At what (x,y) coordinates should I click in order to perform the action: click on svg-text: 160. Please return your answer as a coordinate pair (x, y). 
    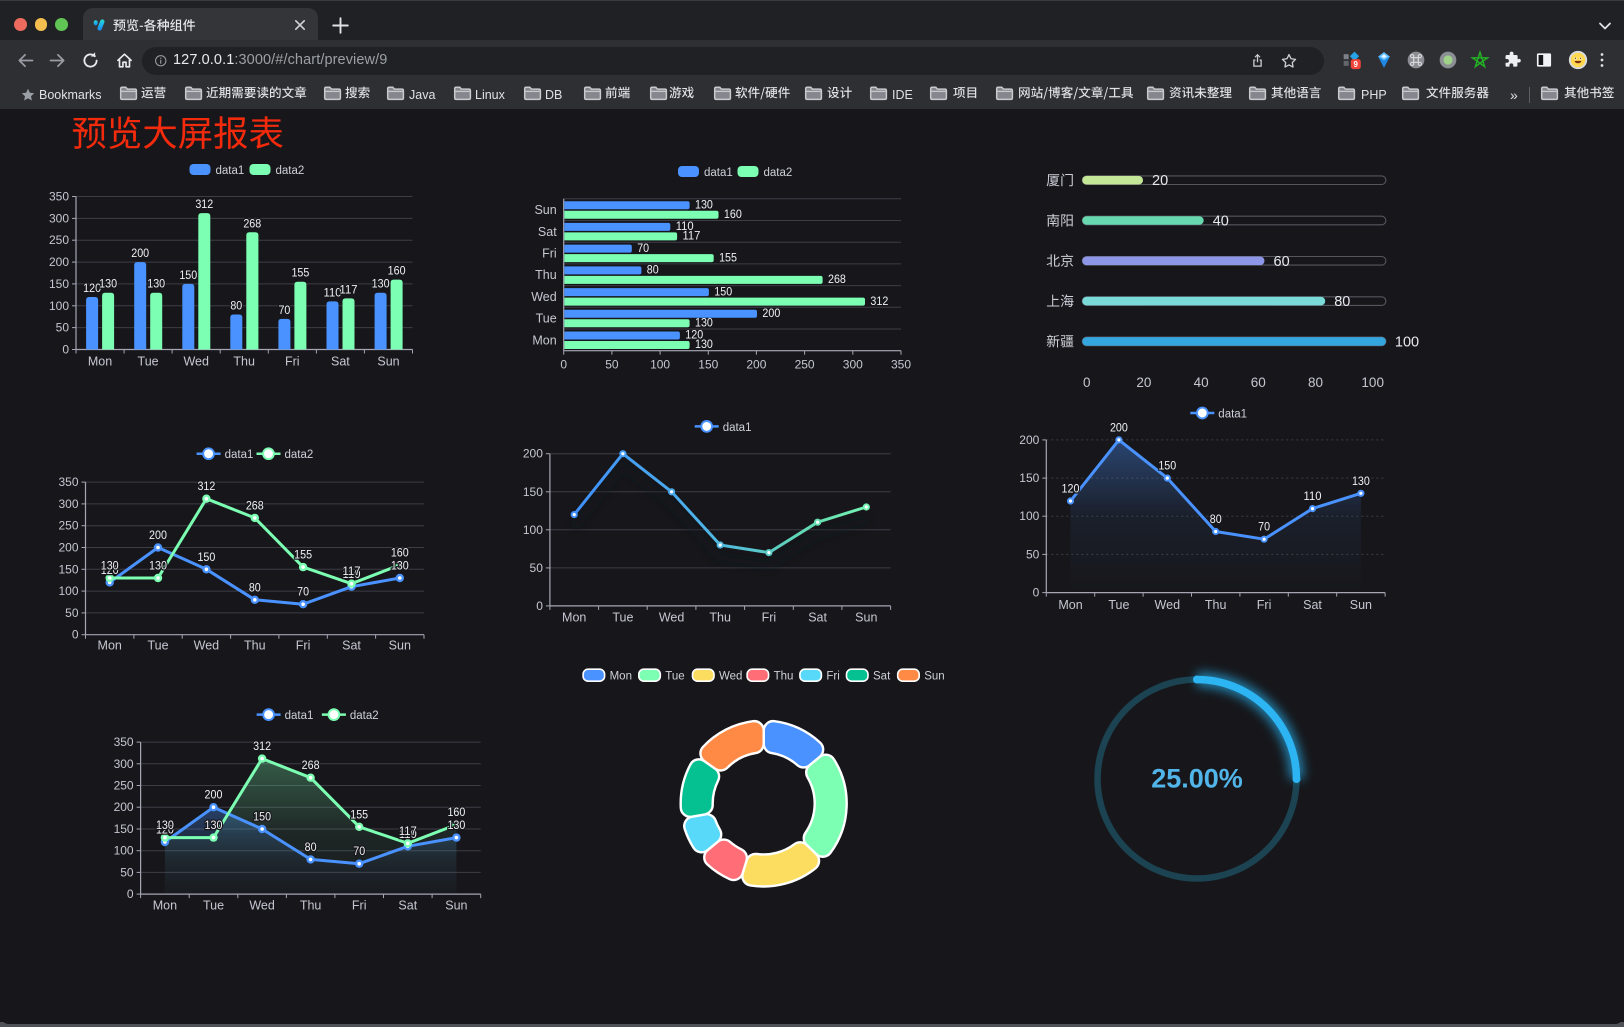
    Looking at the image, I should click on (397, 271).